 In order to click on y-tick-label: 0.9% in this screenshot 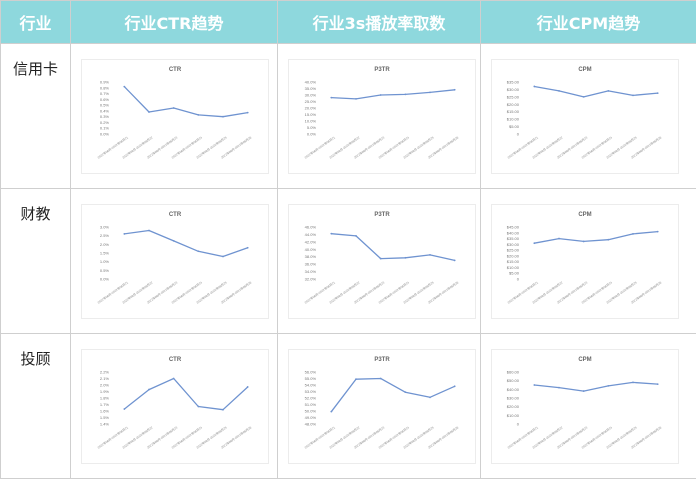, I will do `click(105, 82)`.